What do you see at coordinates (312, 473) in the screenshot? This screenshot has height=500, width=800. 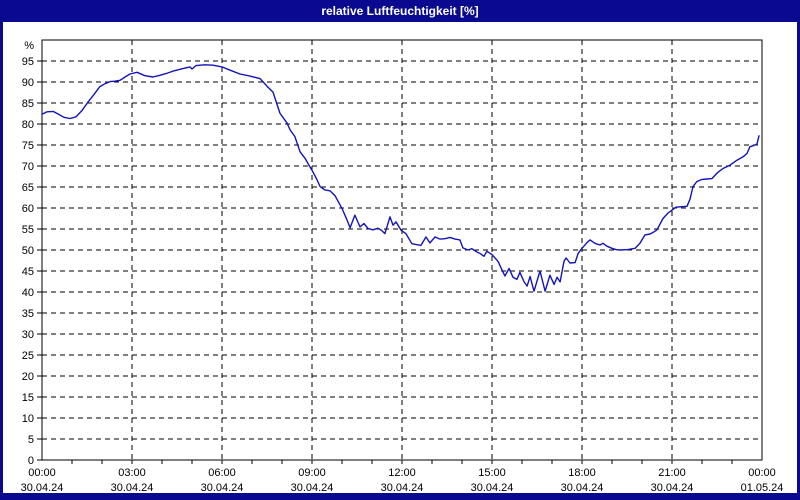 I see `x-tick-time-label: 09:00` at bounding box center [312, 473].